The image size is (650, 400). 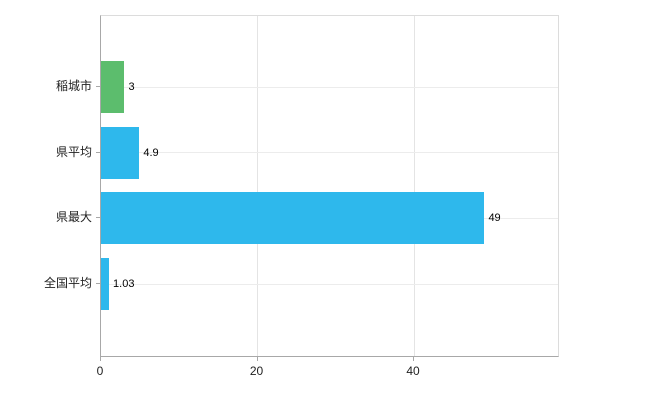 What do you see at coordinates (67, 283) in the screenshot?
I see `category-label: 全国平均` at bounding box center [67, 283].